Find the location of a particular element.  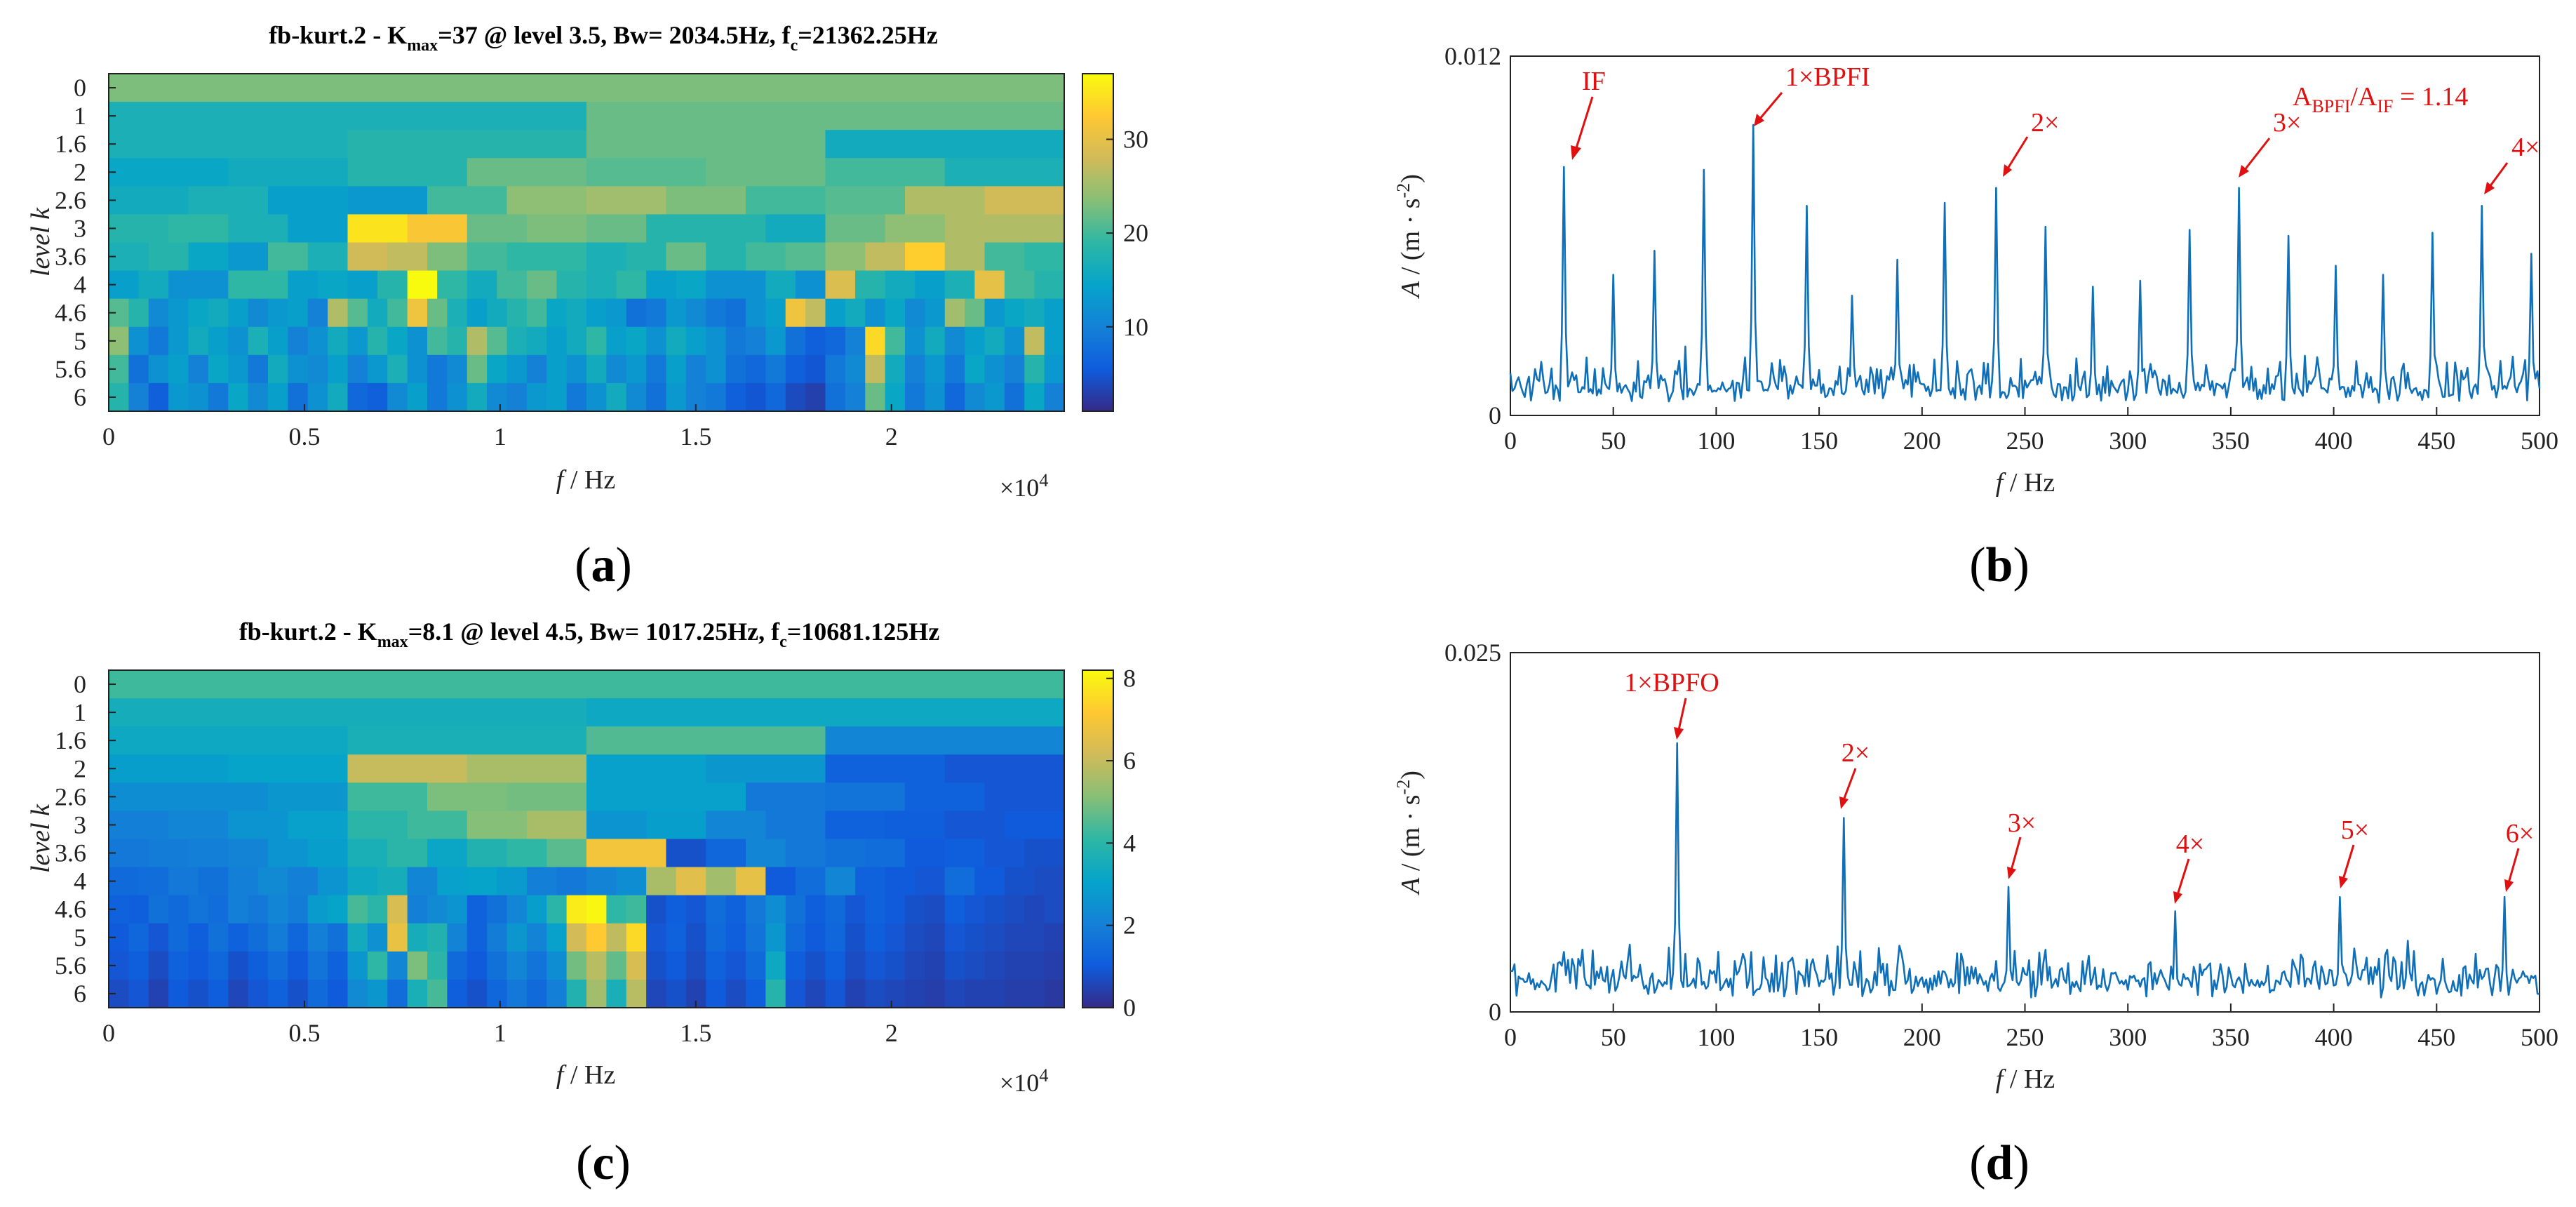

panel-d-y-zero-tick: 0 is located at coordinates (1495, 1012).